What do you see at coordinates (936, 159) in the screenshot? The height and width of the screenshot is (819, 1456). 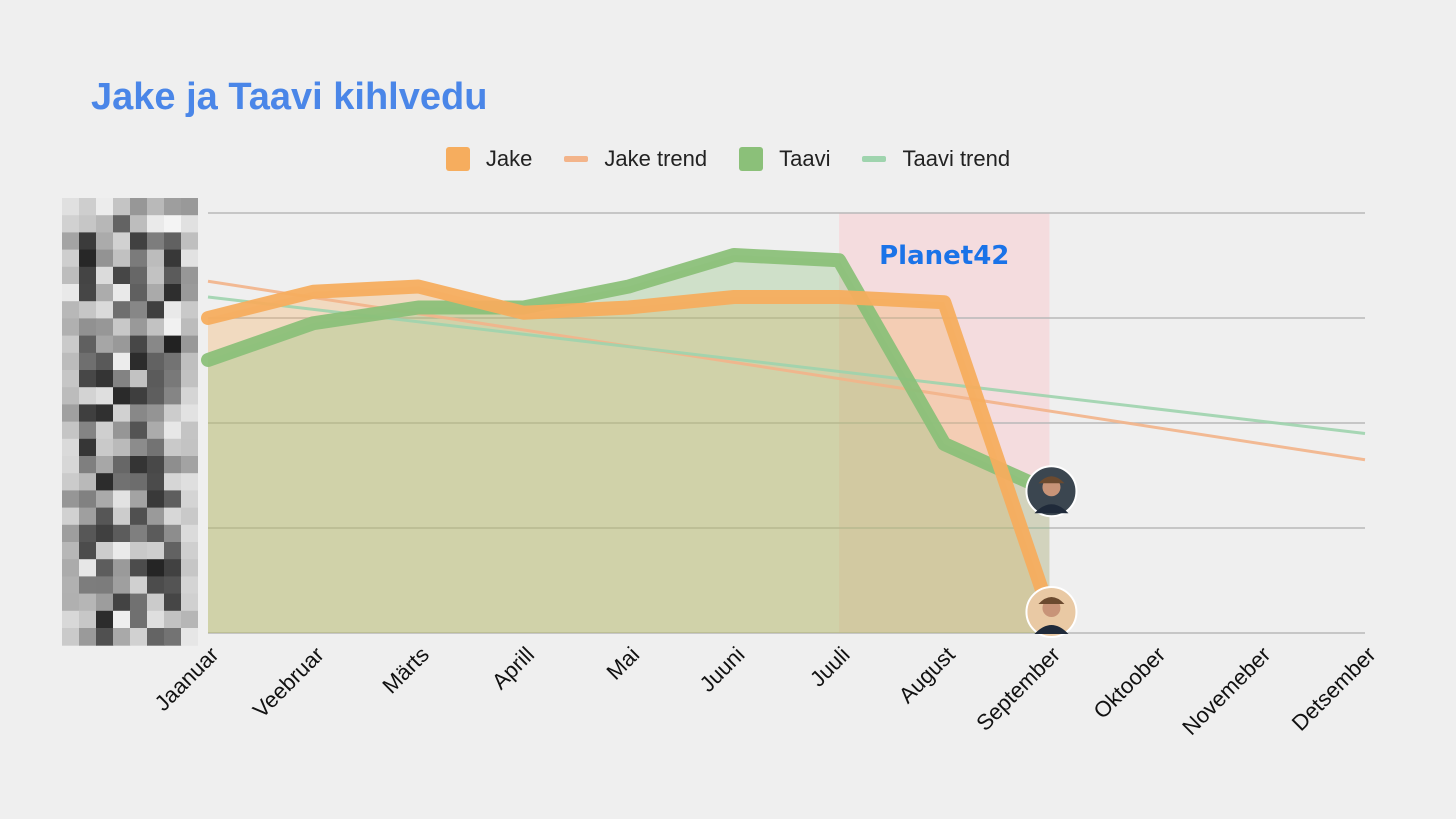 I see `legend-item-taavi-trend: Taavi trend` at bounding box center [936, 159].